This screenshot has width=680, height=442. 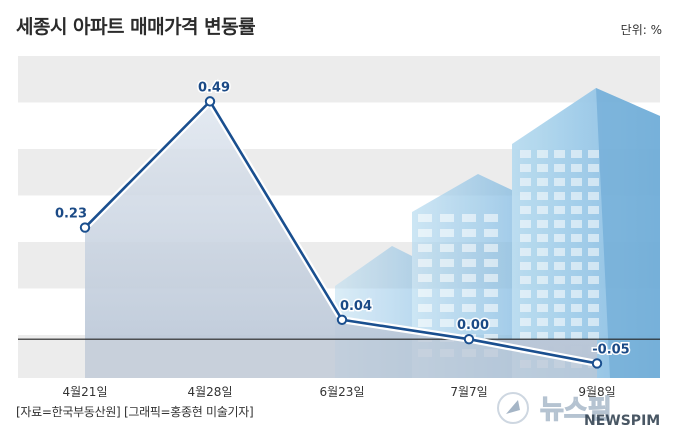 I want to click on data-label: -0.05, so click(x=610, y=349).